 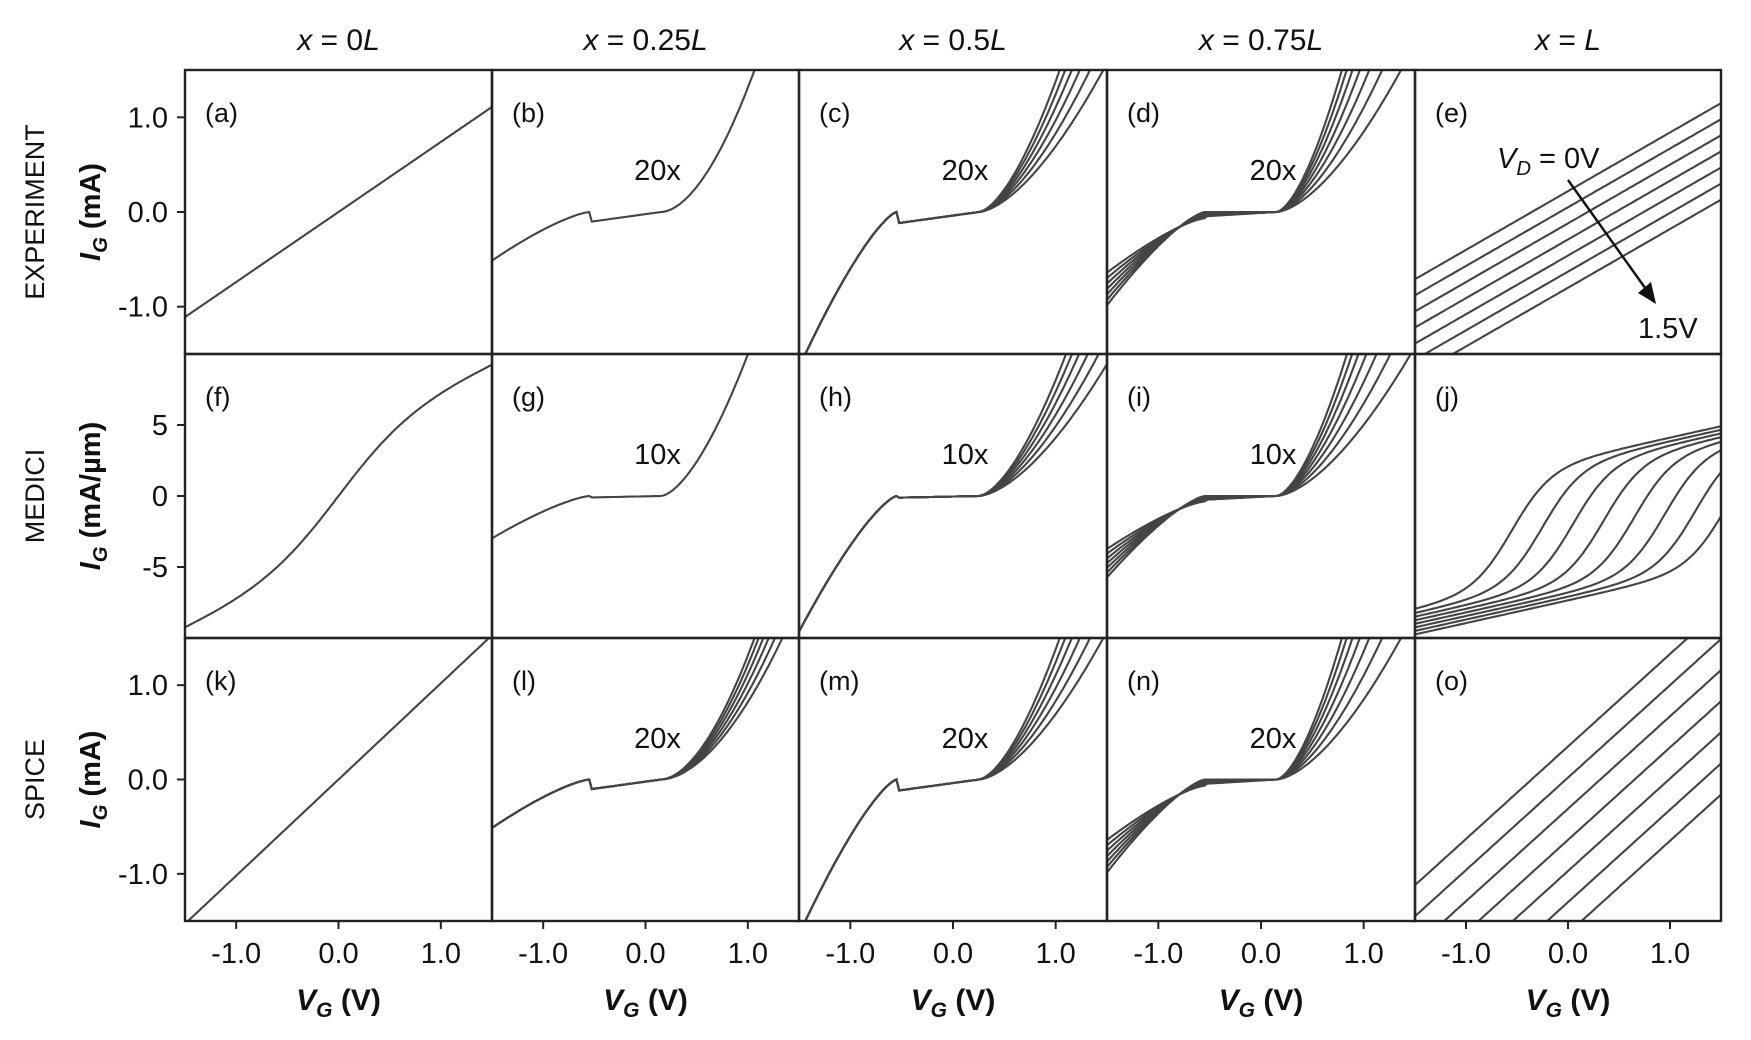 What do you see at coordinates (1668, 329) in the screenshot?
I see `vd-end-label: 1.5V` at bounding box center [1668, 329].